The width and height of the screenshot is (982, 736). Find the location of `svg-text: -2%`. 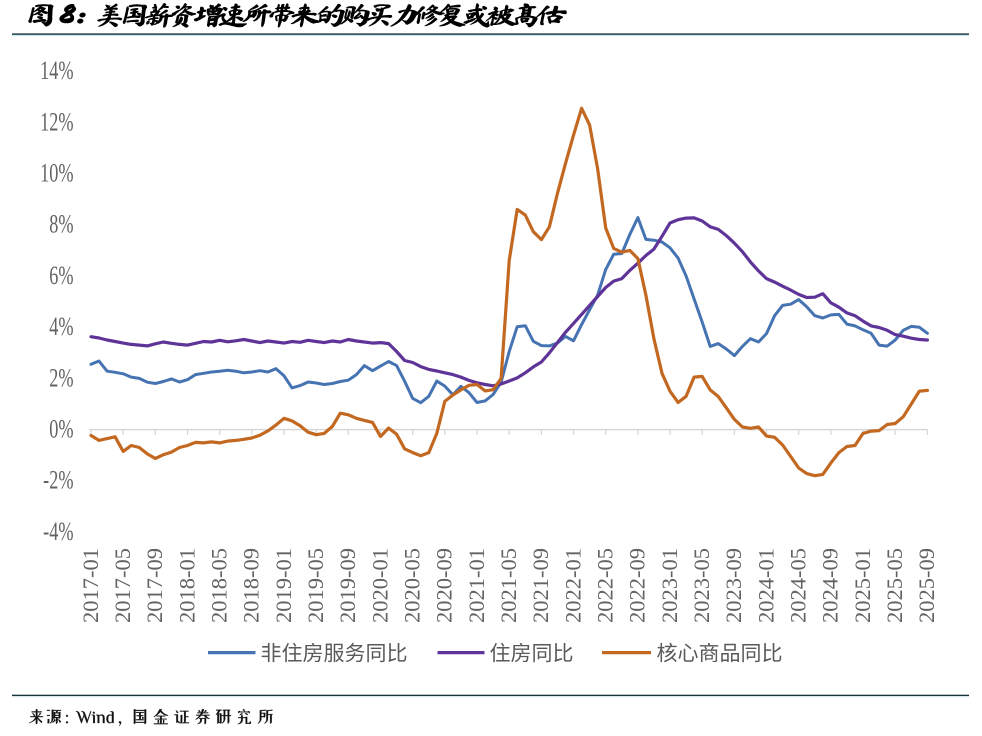

svg-text: -2% is located at coordinates (58, 480).